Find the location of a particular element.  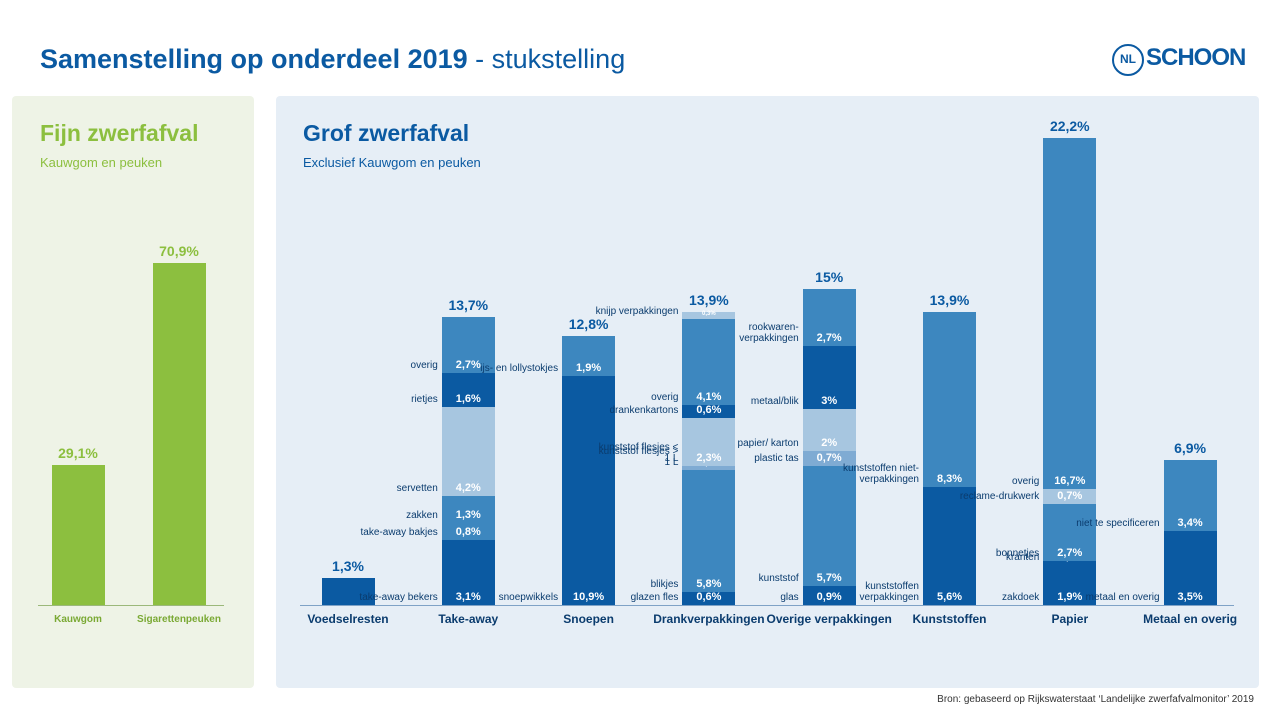

segment-name: blikjes is located at coordinates (664, 585).